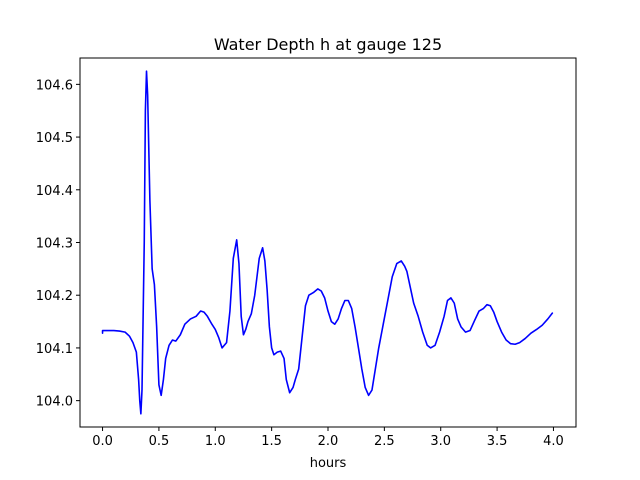 The image size is (640, 480). Describe the element at coordinates (328, 441) in the screenshot. I see `x-tick-label: 2.0` at that location.